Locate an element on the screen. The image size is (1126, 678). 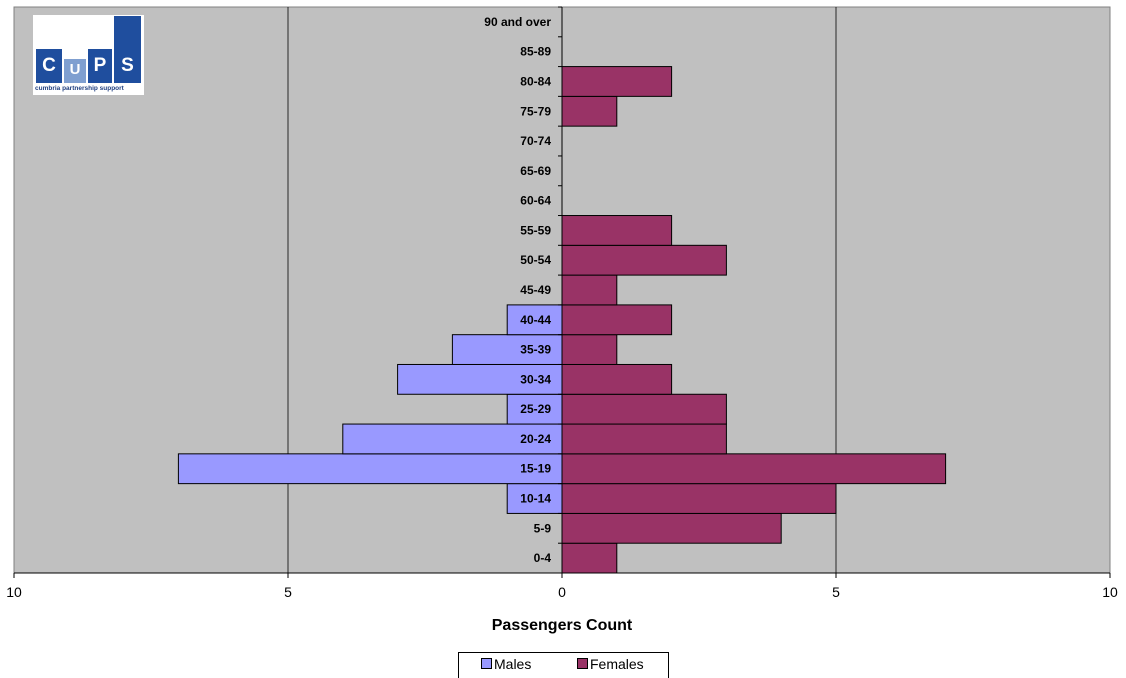
category-label: 70-74 is located at coordinates (535, 141).